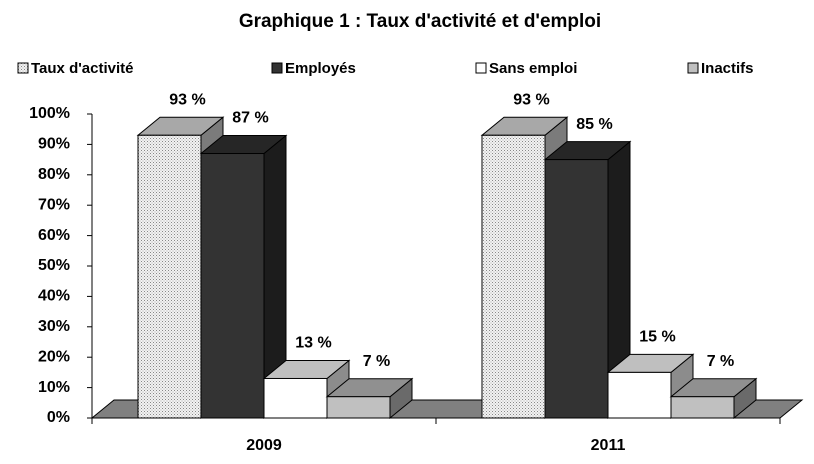 Image resolution: width=814 pixels, height=464 pixels. I want to click on y-tick-label: 0%, so click(58, 417).